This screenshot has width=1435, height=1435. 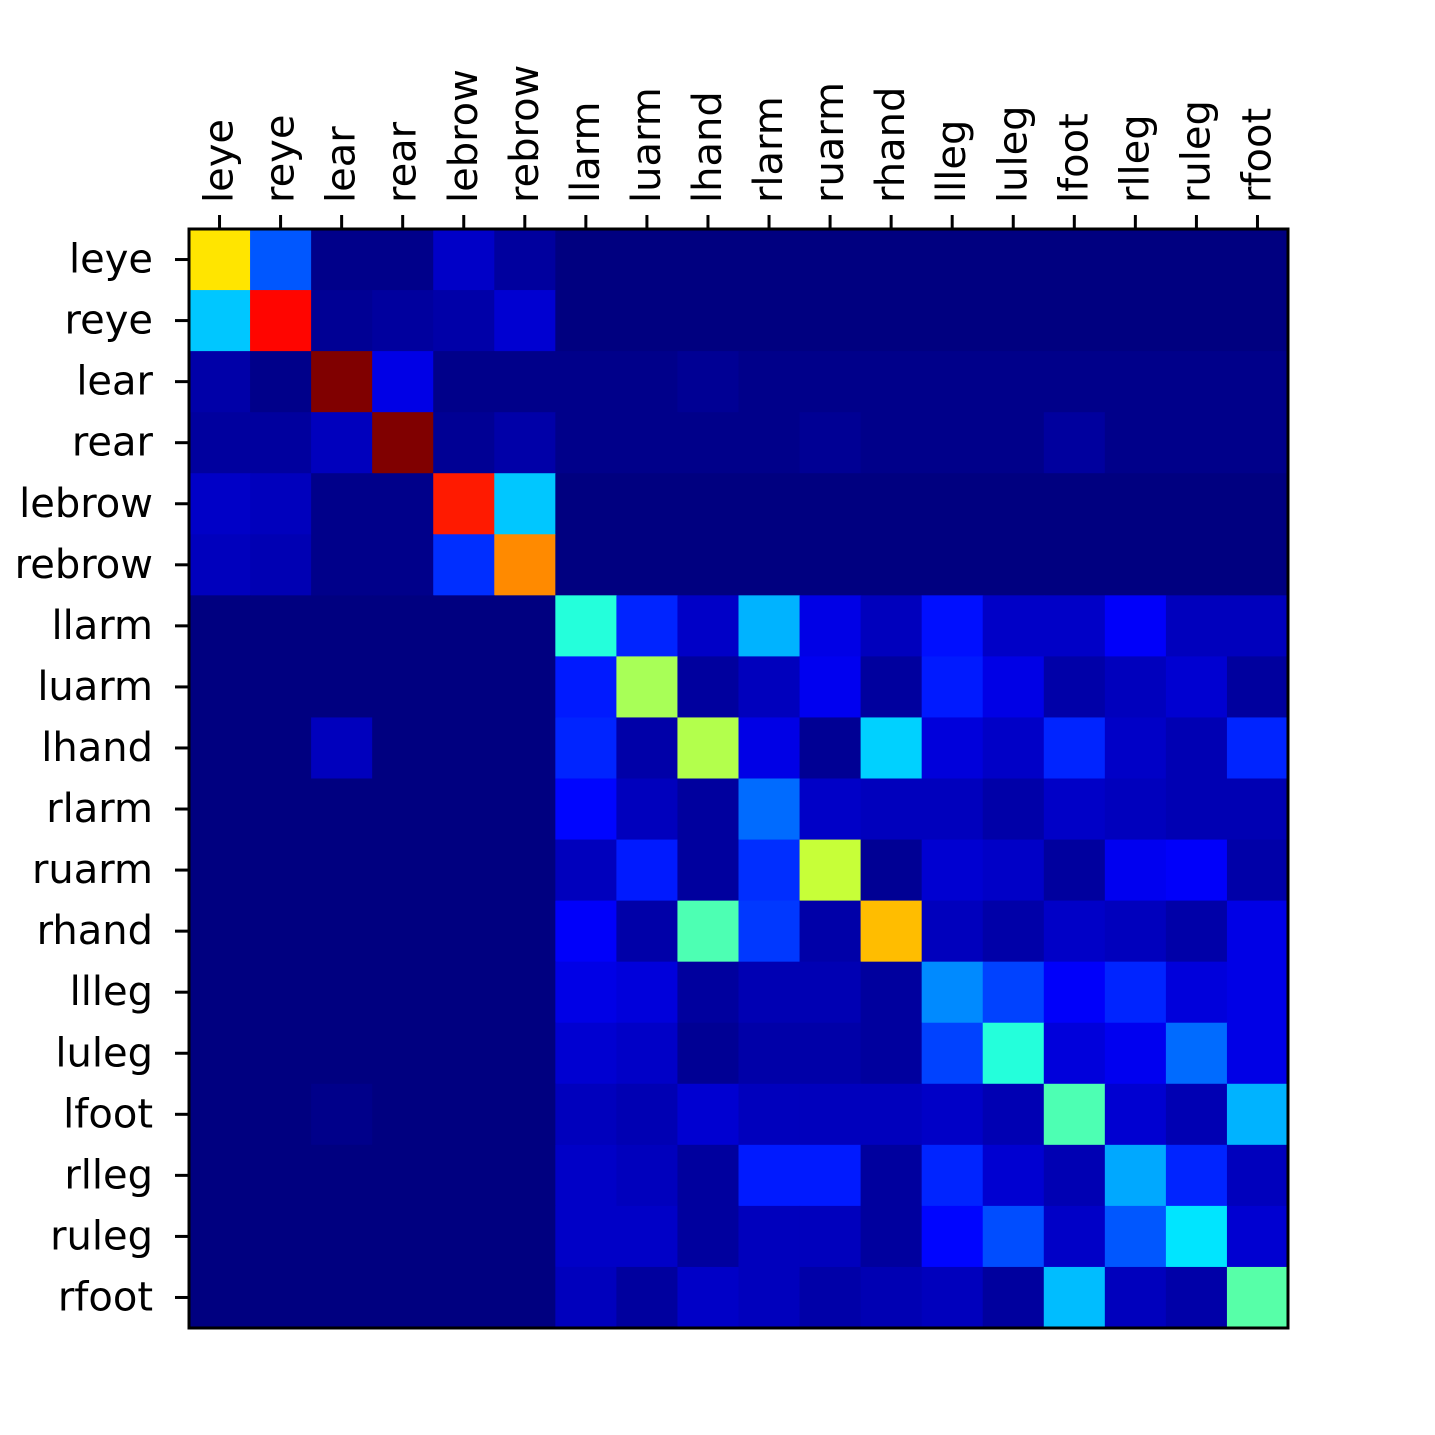 I want to click on y-tick-label: rebrow, so click(x=84, y=565).